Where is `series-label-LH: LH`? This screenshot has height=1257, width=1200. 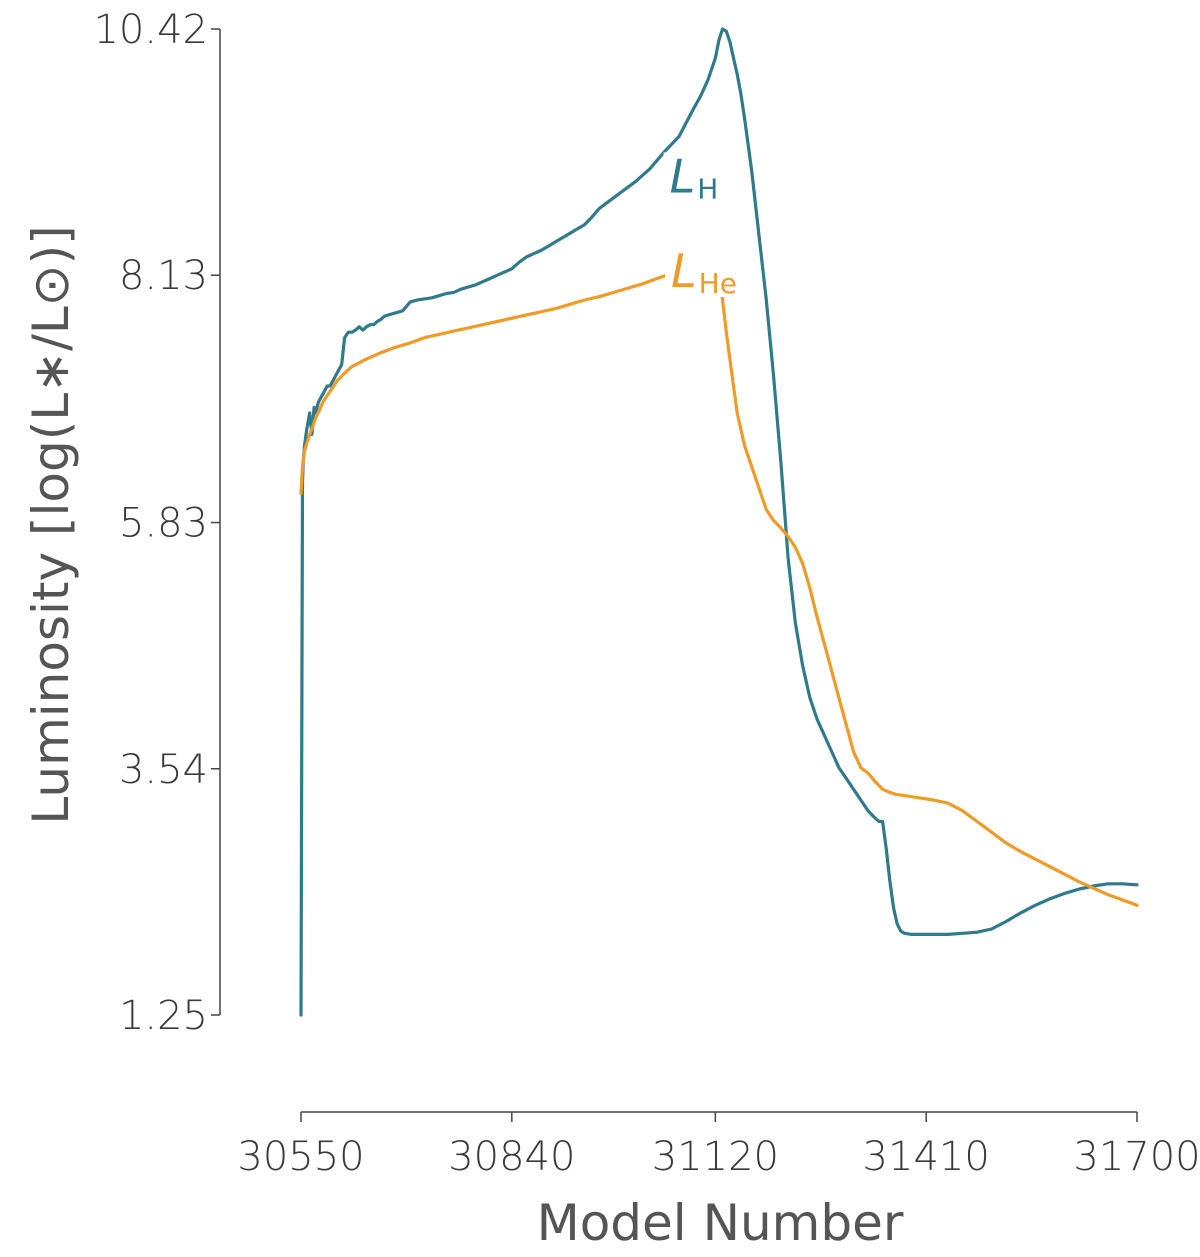
series-label-LH: LH is located at coordinates (694, 177).